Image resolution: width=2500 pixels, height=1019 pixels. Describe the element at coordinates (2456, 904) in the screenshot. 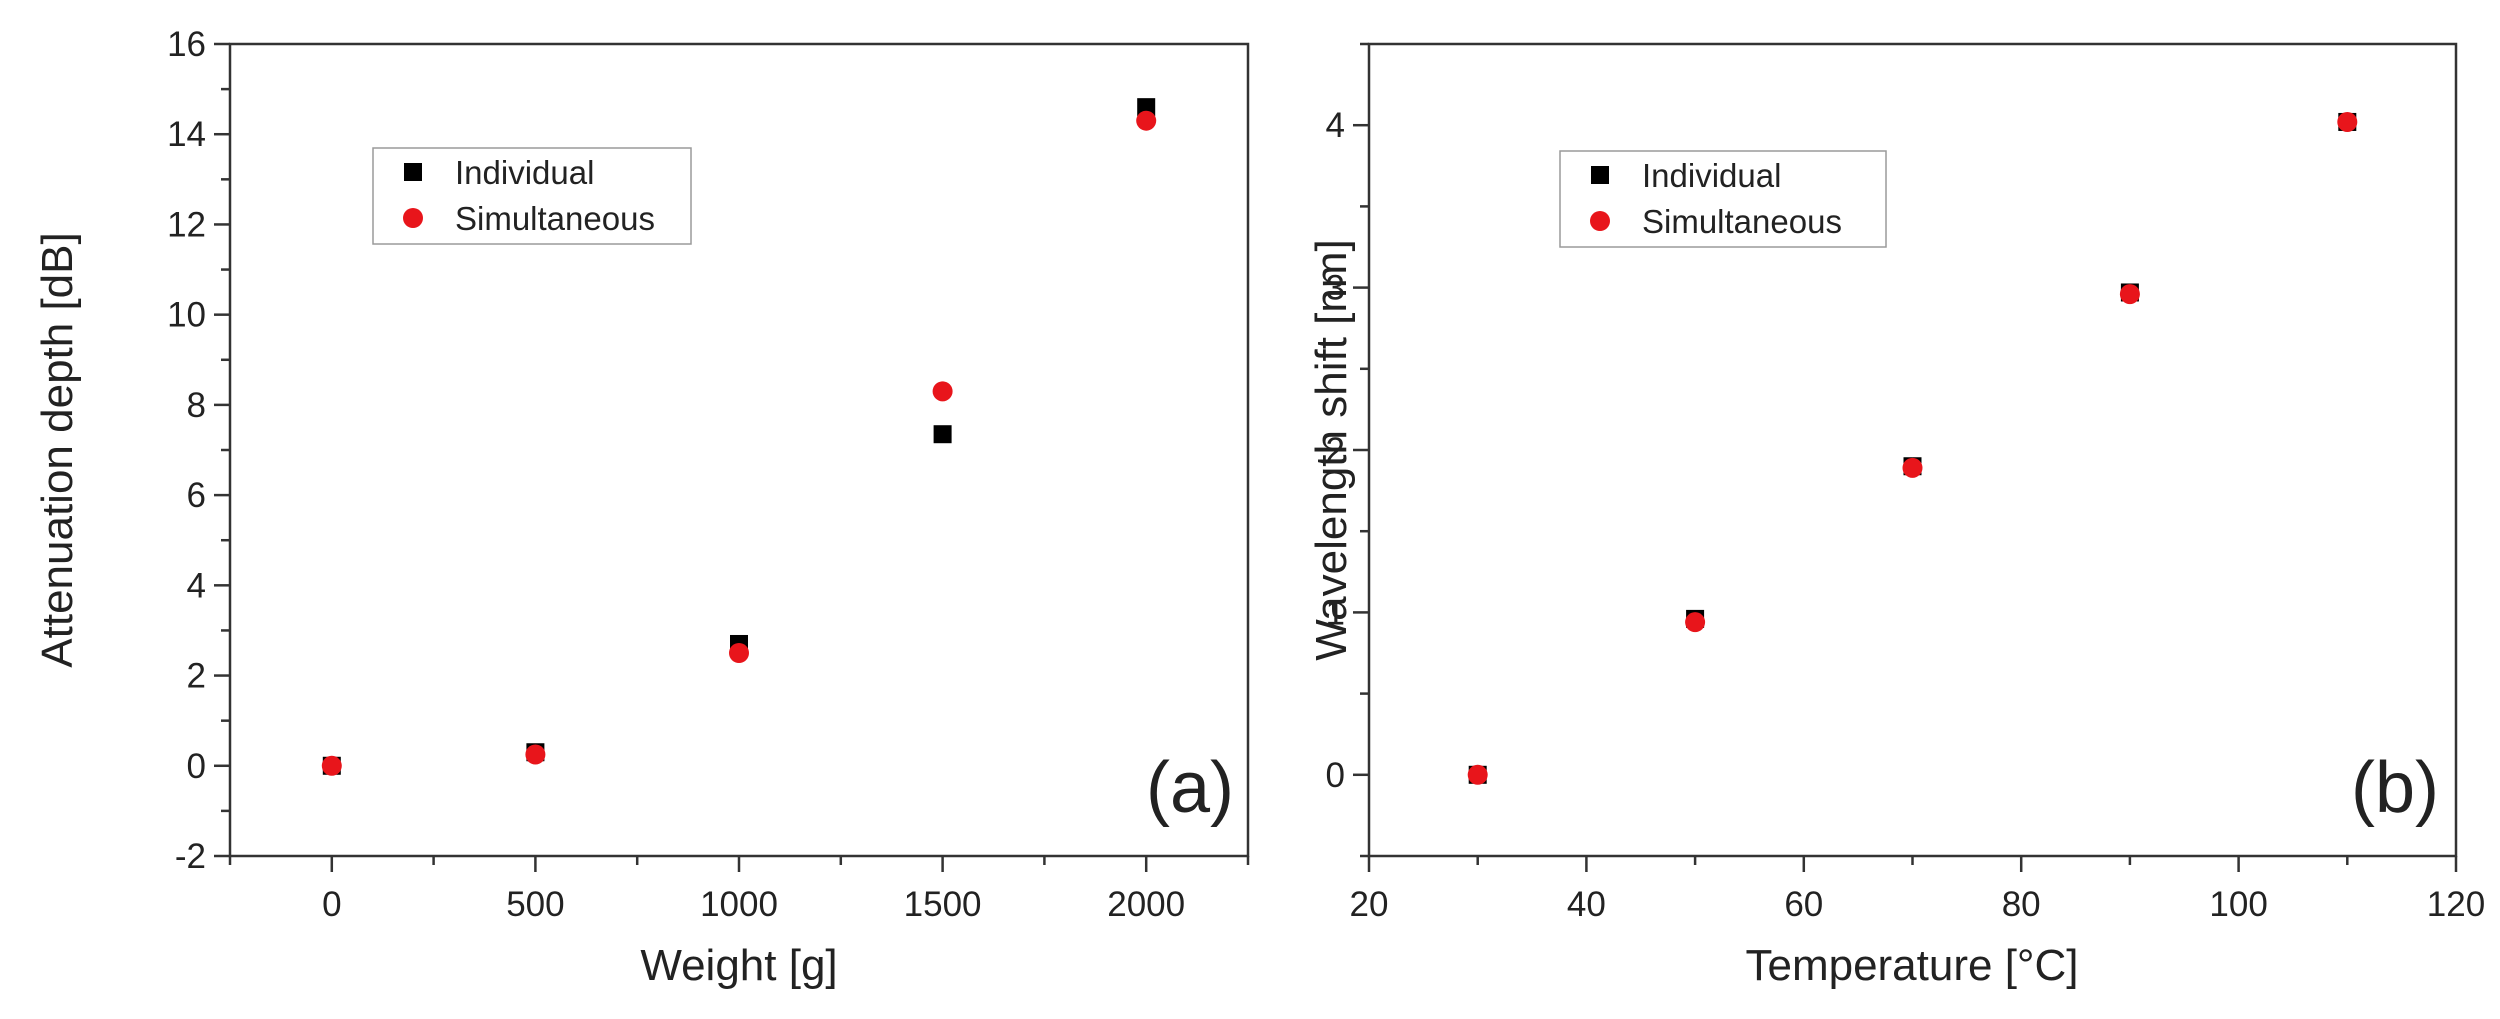

I see `x-tick-label: 120` at that location.